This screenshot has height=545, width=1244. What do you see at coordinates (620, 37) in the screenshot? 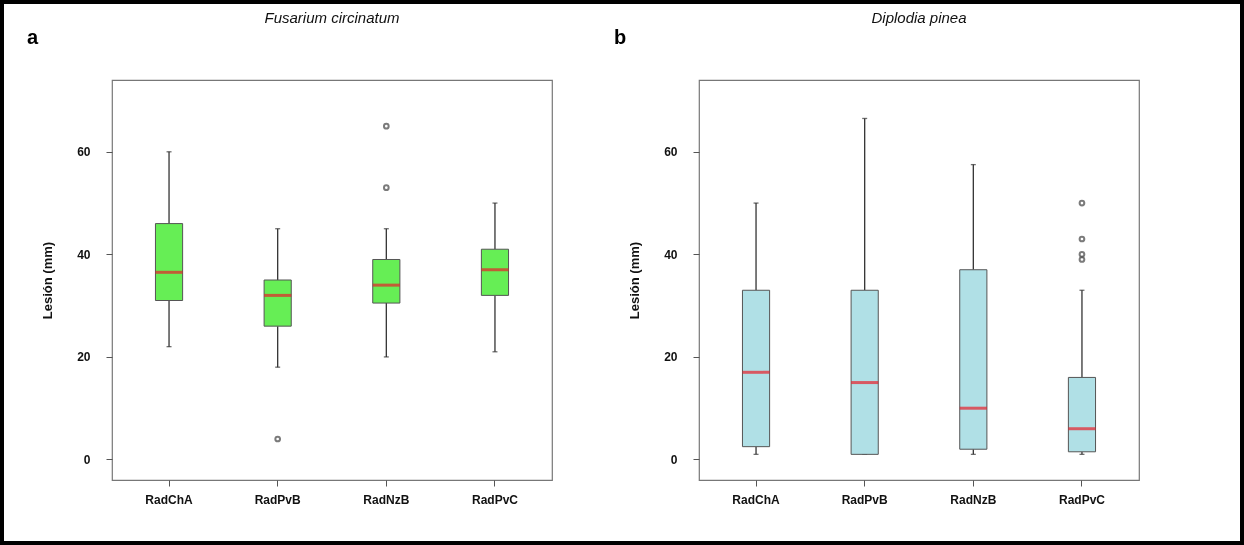
I see `text: b` at bounding box center [620, 37].